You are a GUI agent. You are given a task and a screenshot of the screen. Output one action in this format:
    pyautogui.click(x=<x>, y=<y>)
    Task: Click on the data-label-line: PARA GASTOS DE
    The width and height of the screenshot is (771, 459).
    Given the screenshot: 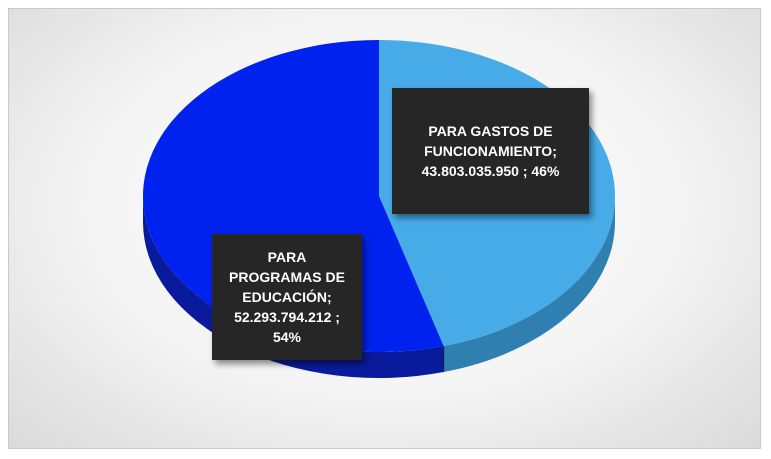 What is the action you would take?
    pyautogui.click(x=490, y=131)
    